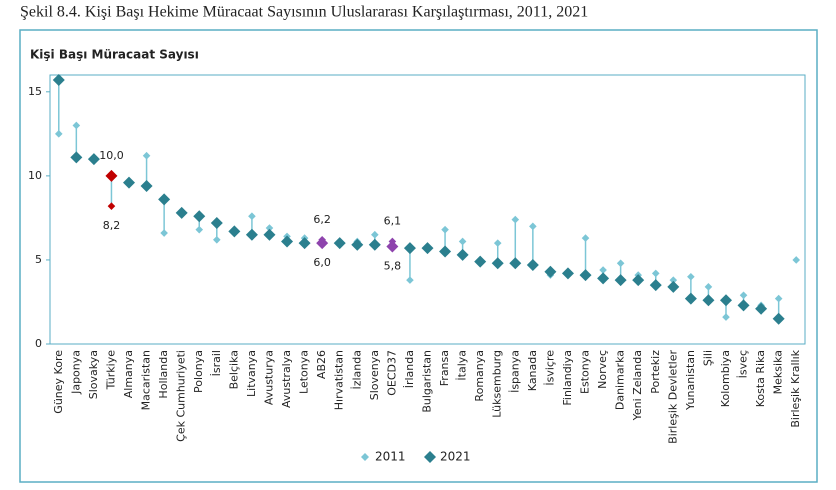  I want to click on x-tick-label: Güney Kore, so click(58, 382).